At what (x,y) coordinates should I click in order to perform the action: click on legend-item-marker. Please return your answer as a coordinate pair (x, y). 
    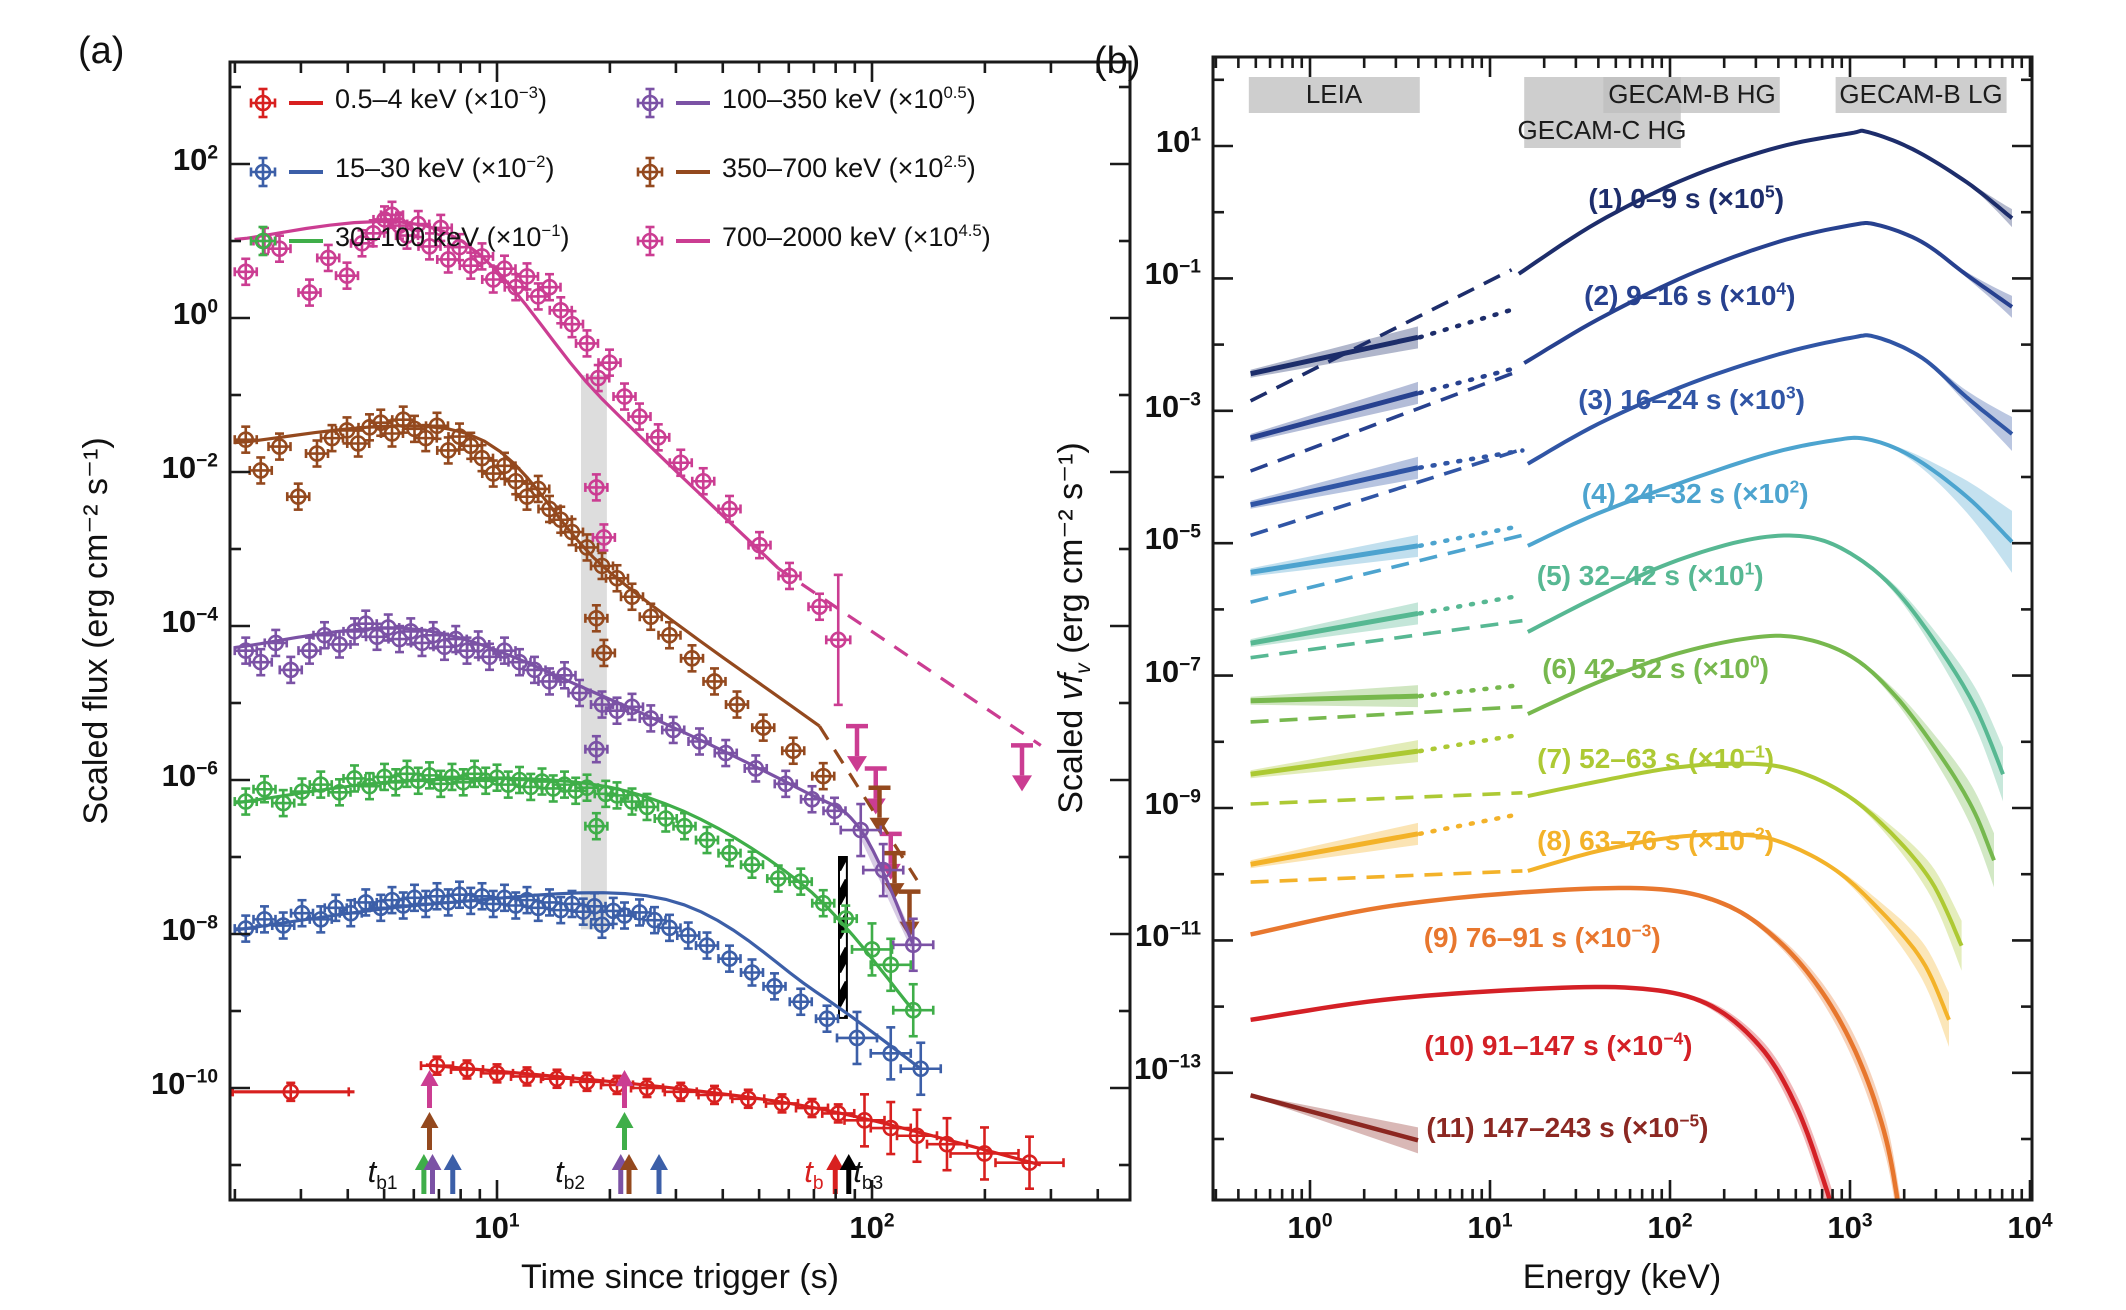
    Looking at the image, I should click on (673, 172).